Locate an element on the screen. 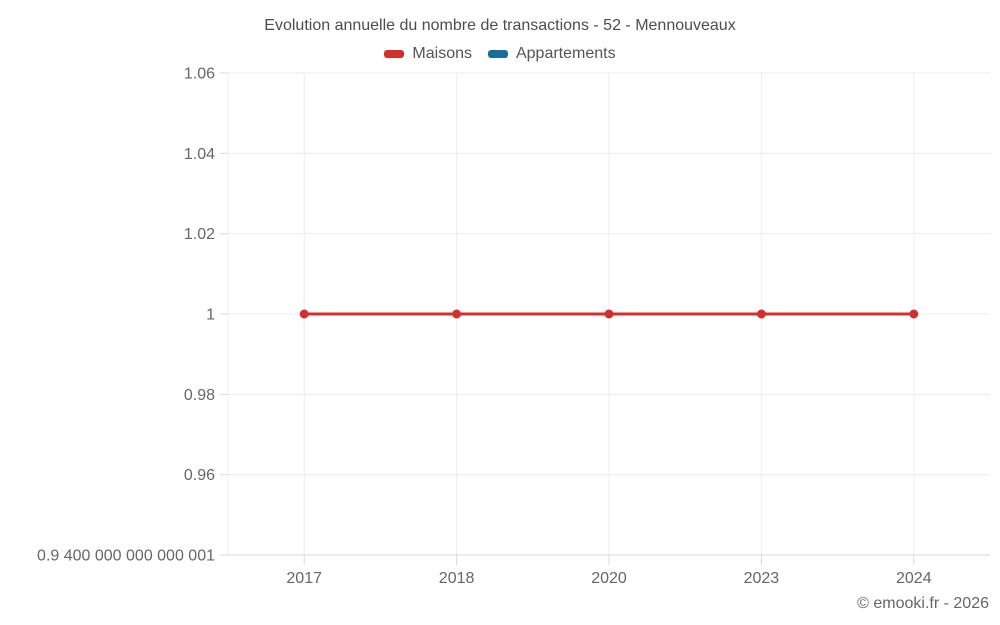  legend: Maisons Appartements is located at coordinates (500, 54).